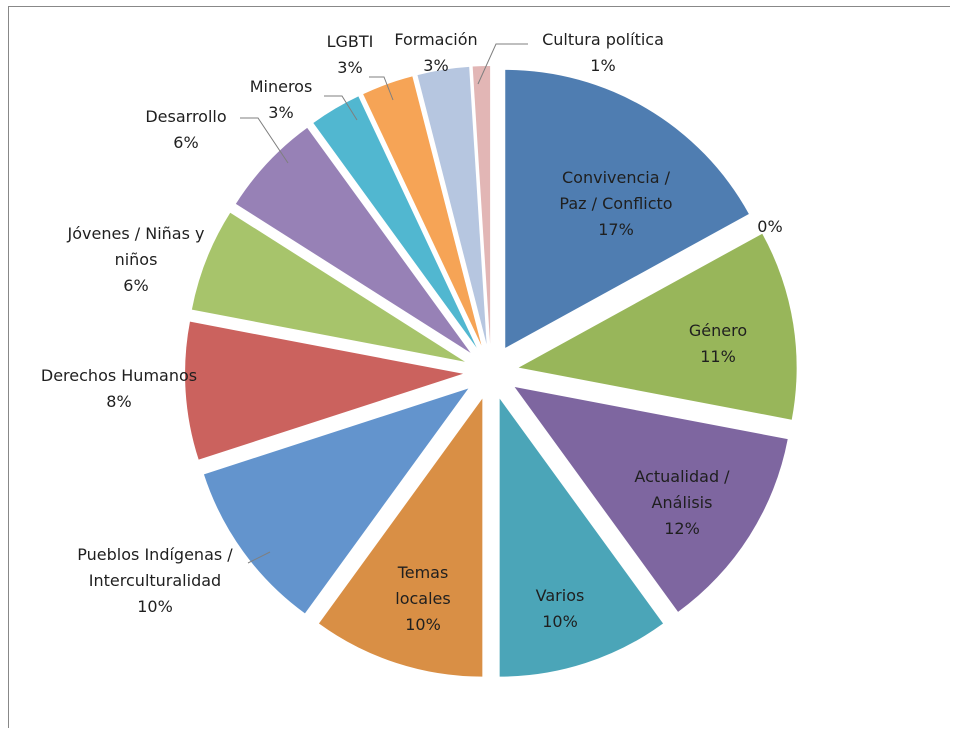 The width and height of the screenshot is (958, 733). I want to click on pie-slice-jovenes-ninas-y-ninos, so click(328, 287).